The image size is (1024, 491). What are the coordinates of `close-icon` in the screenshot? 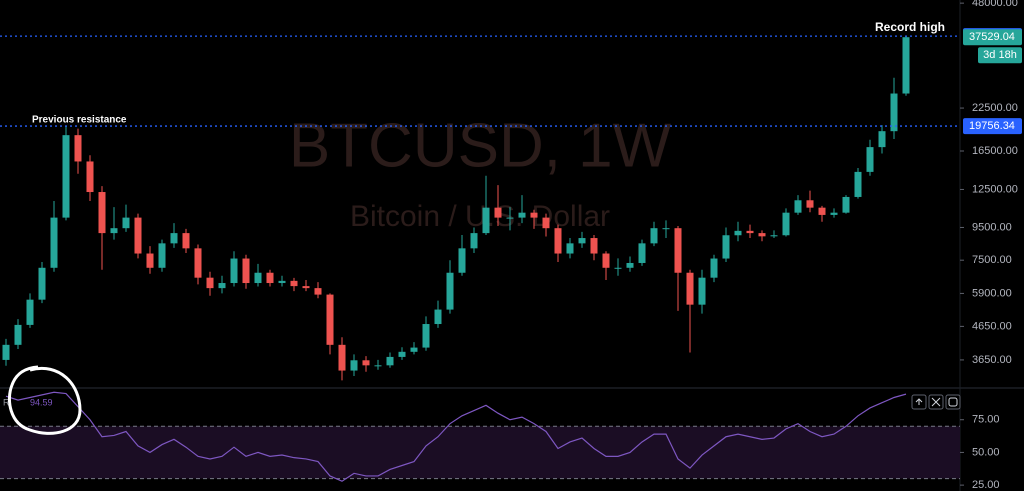 It's located at (936, 402).